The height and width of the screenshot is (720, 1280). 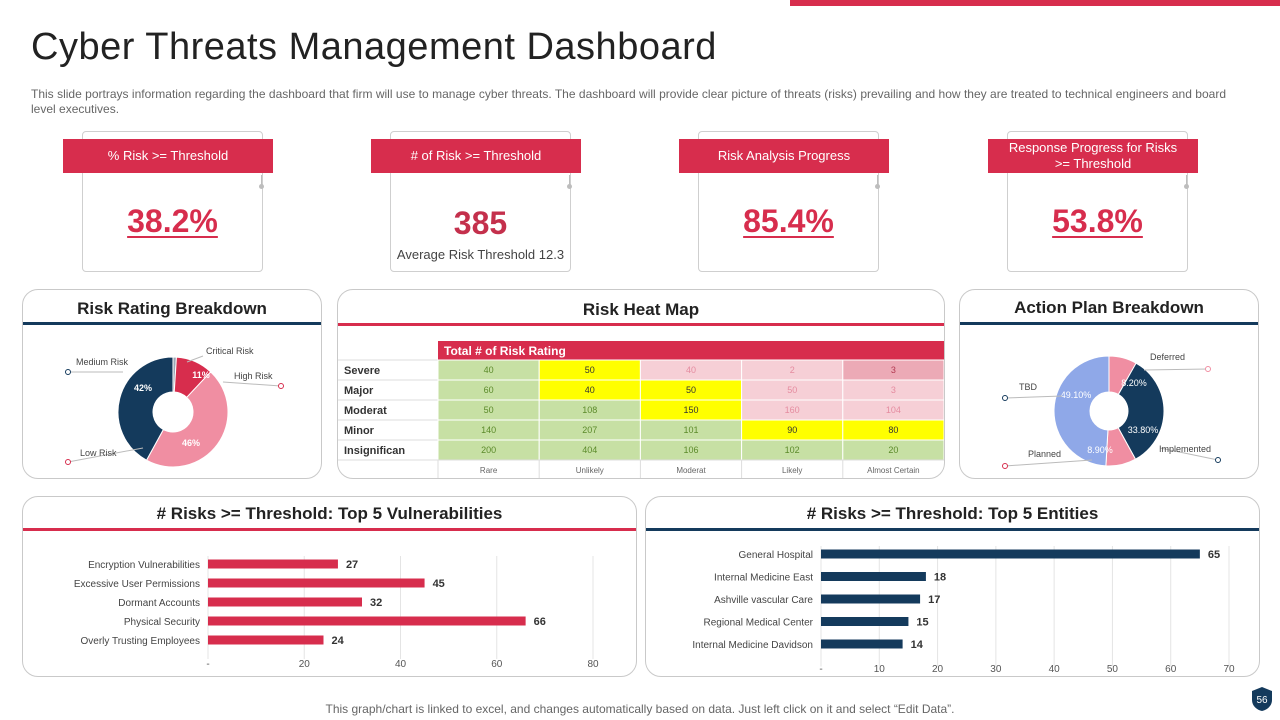 I want to click on x-tick-label: 40, so click(x=401, y=664).